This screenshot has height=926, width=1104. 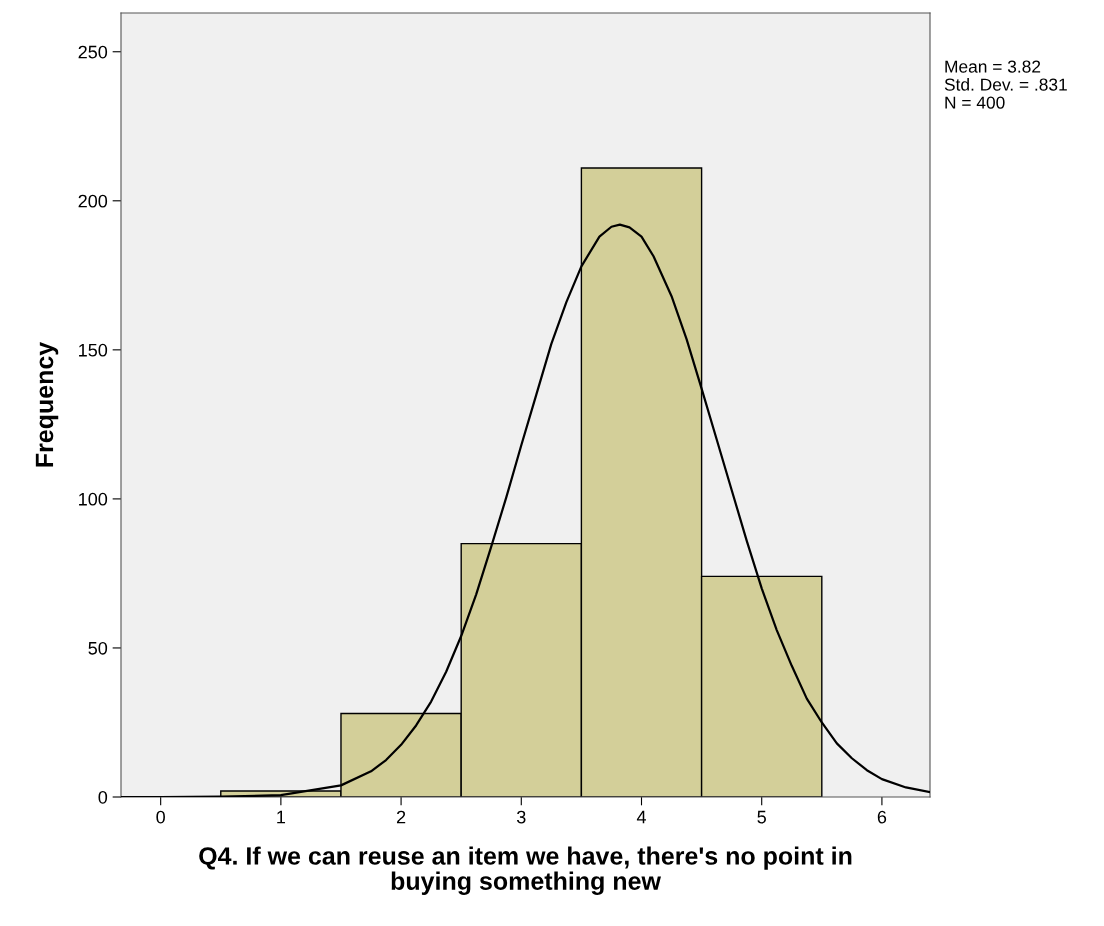 I want to click on text: N = 400, so click(x=975, y=102).